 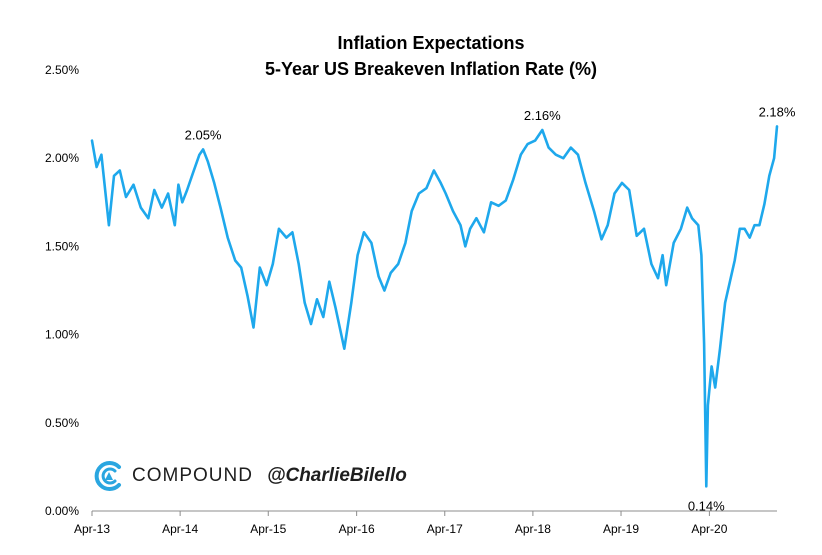 What do you see at coordinates (777, 111) in the screenshot?
I see `data-label: 2.18%` at bounding box center [777, 111].